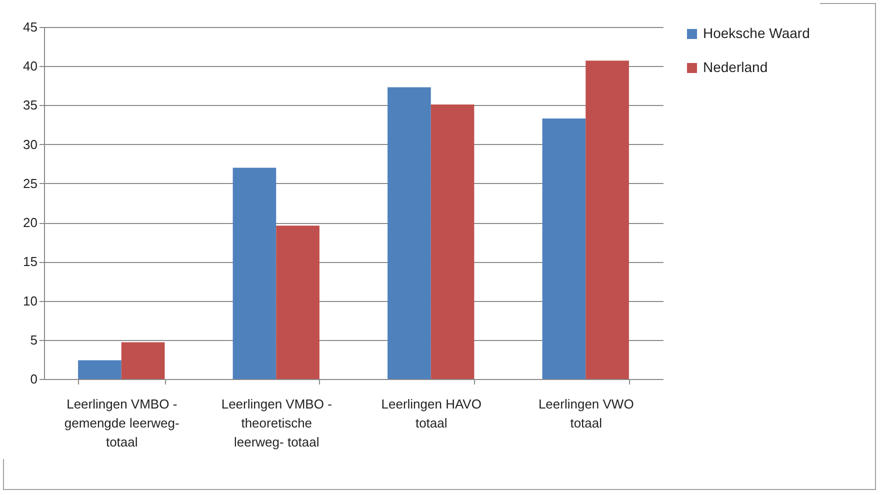 The image size is (881, 495). Describe the element at coordinates (122, 423) in the screenshot. I see `x-tick-label: Leerlingen VMBO - gemengde leerweg- totaal` at that location.